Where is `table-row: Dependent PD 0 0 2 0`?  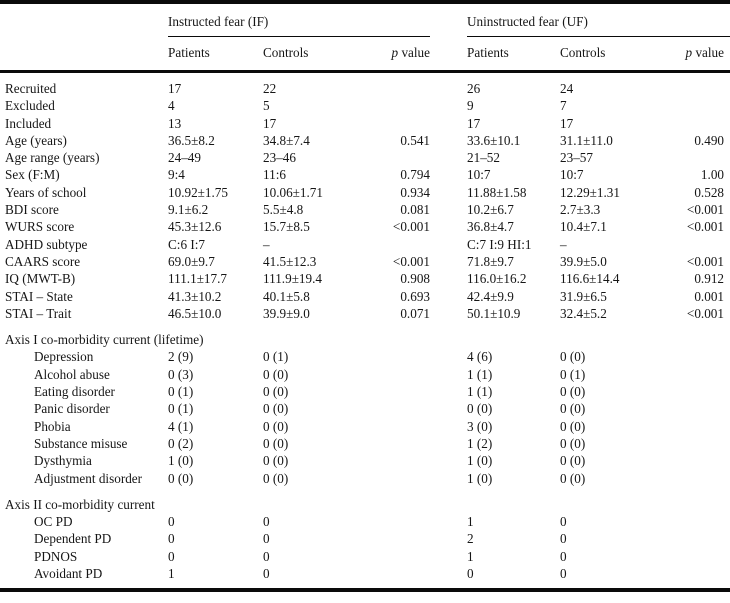 table-row: Dependent PD 0 0 2 0 is located at coordinates (365, 538).